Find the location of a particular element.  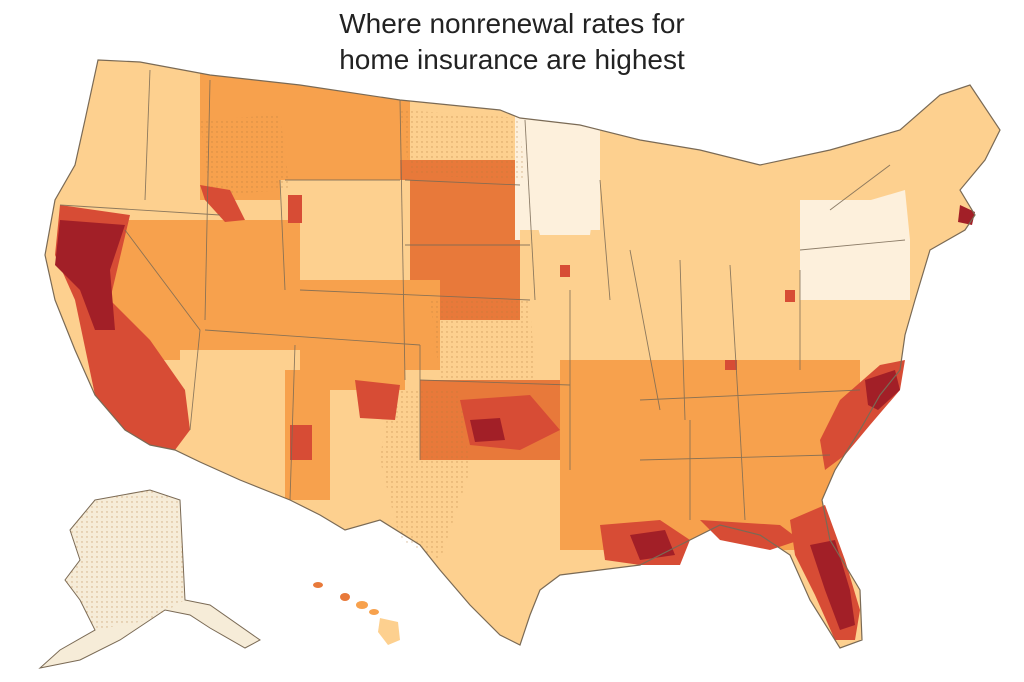

region-southwest is located at coordinates (240, 410).